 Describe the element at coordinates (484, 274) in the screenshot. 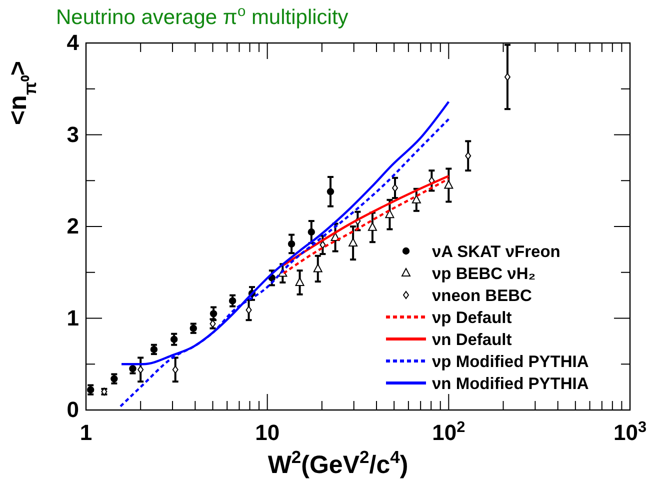

I see `legend-label: νp BEBC νH₂` at that location.